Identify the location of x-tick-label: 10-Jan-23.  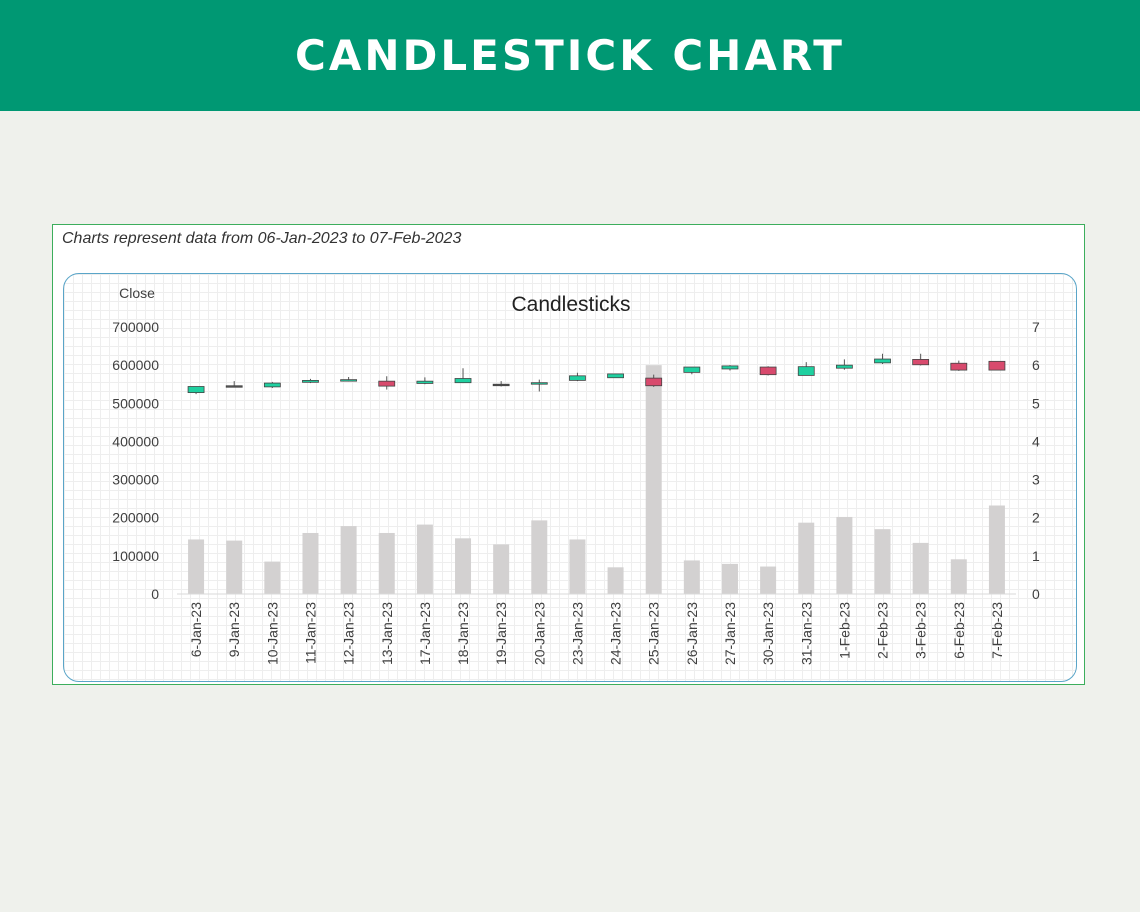
(272, 633).